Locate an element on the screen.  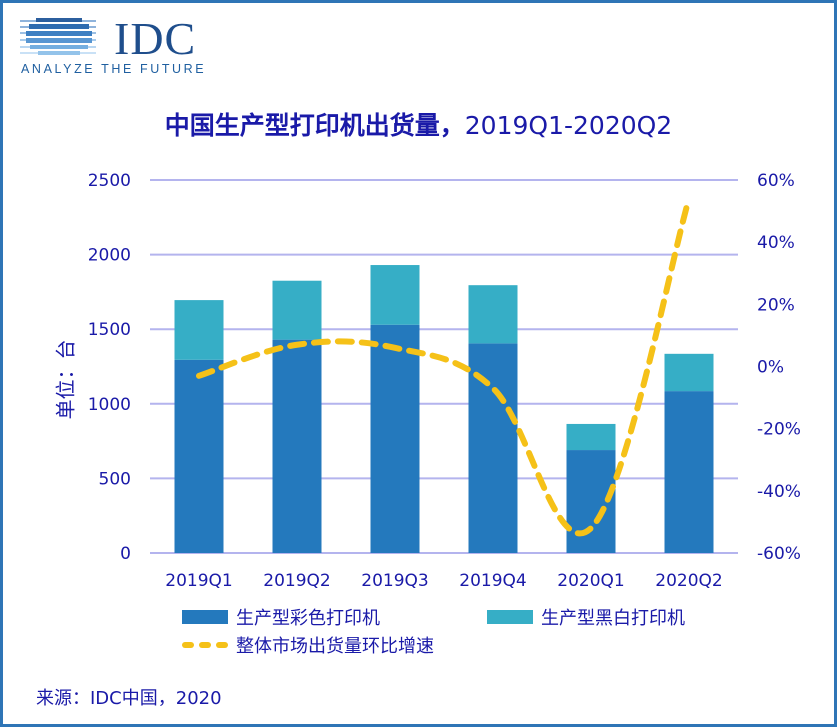
chart-title: 中国生产型打印机出货量，2019Q1-2020Q2 is located at coordinates (418, 124).